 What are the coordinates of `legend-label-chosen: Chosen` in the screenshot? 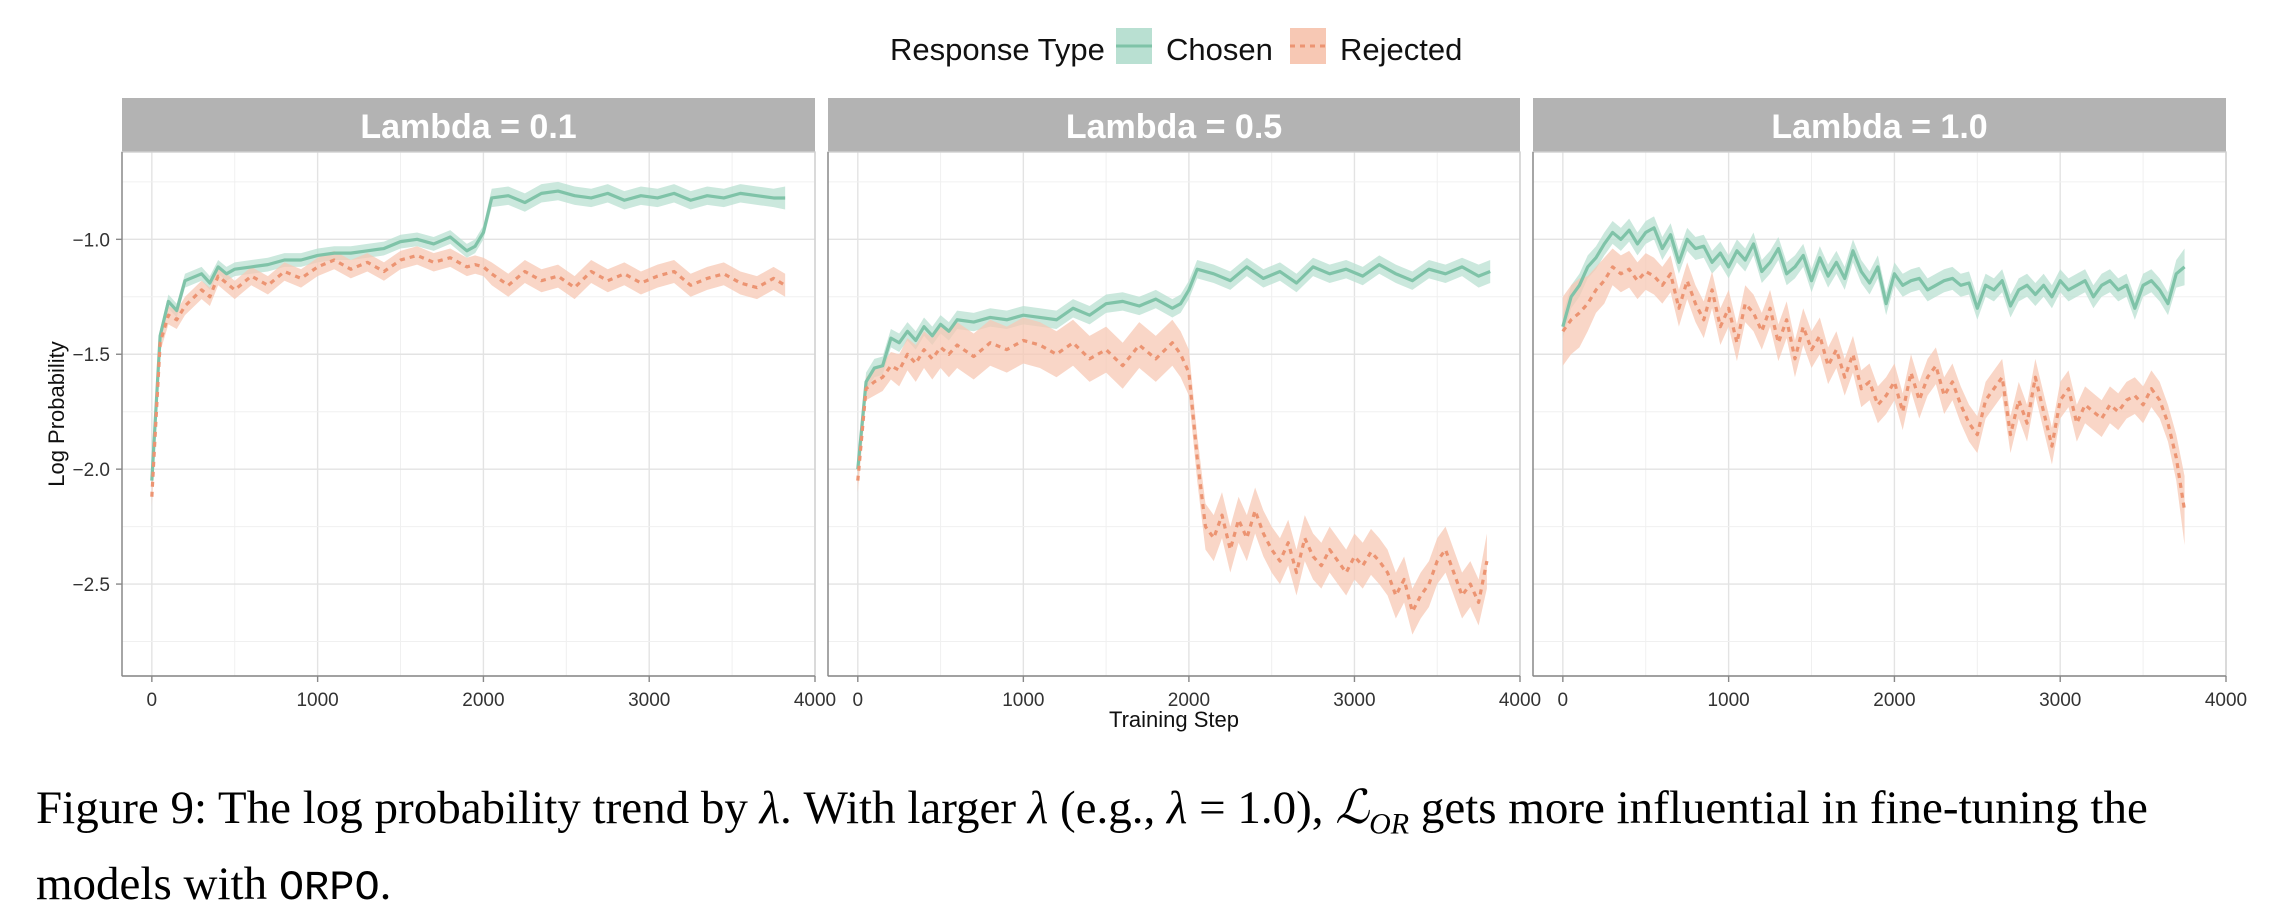 It's located at (1219, 49).